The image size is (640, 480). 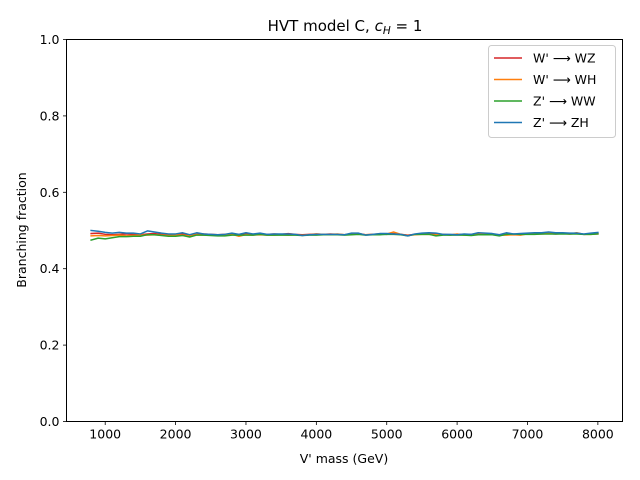 What do you see at coordinates (564, 101) in the screenshot?
I see `legend-label: Z' ⟶ WW` at bounding box center [564, 101].